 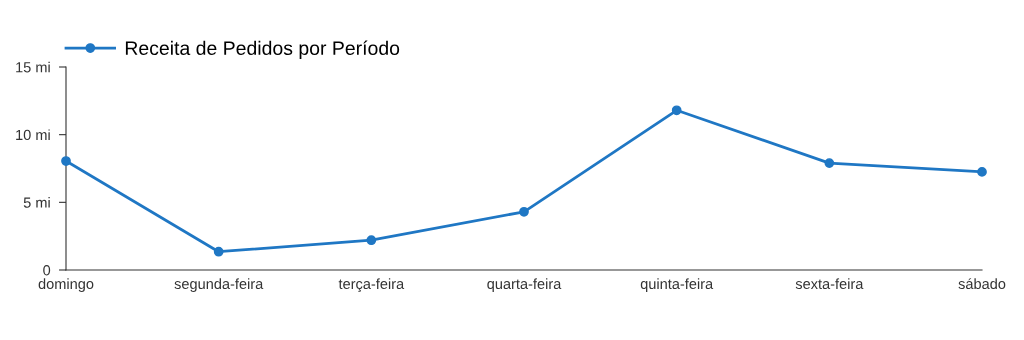 I want to click on x-tick-label: sexta-feira, so click(x=829, y=284).